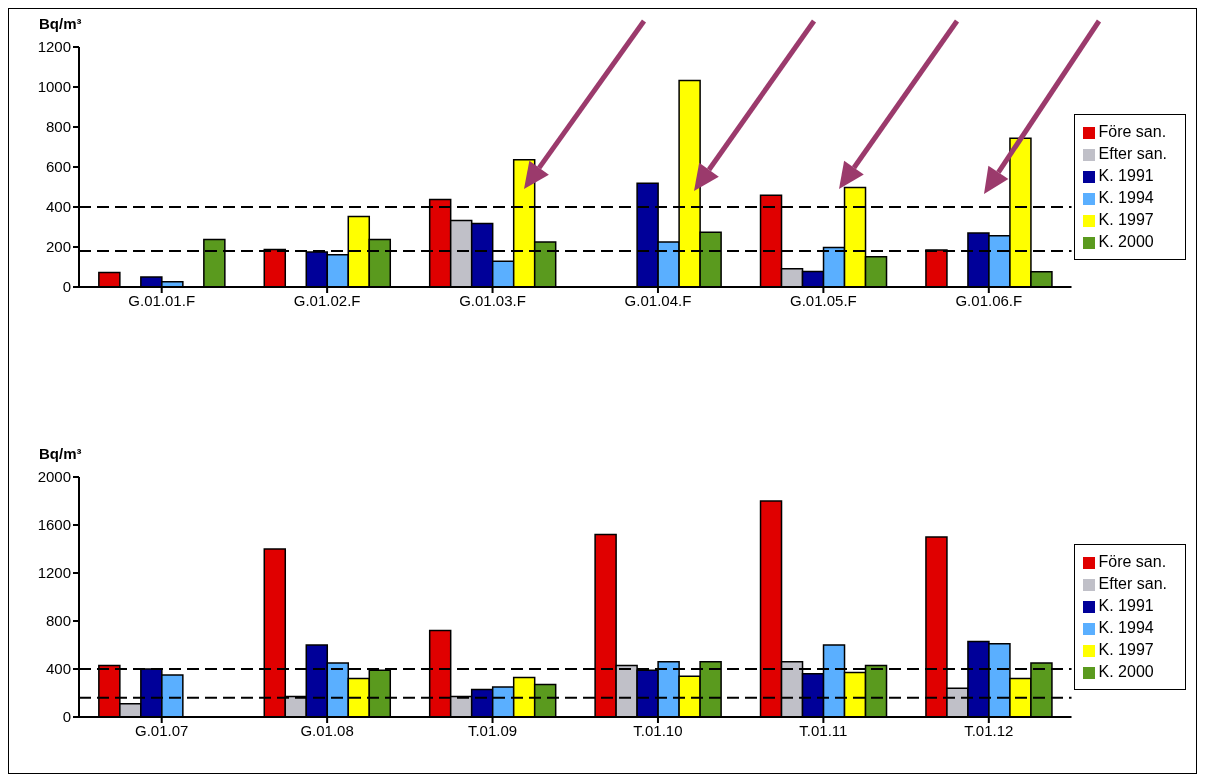 Image resolution: width=1205 pixels, height=782 pixels. What do you see at coordinates (162, 730) in the screenshot?
I see `x-tick-label: G.01.07` at bounding box center [162, 730].